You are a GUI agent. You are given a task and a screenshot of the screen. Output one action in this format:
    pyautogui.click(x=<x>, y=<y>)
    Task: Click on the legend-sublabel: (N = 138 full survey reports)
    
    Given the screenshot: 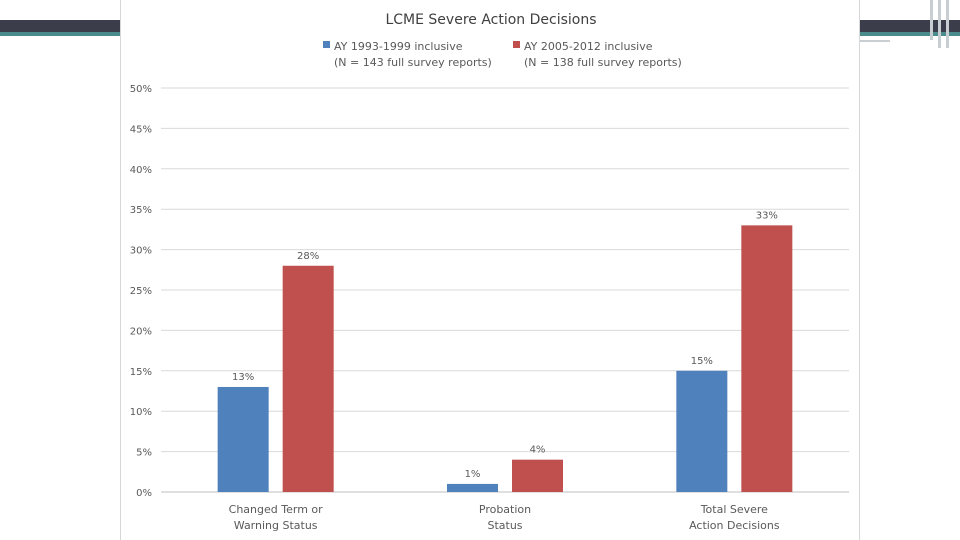 What is the action you would take?
    pyautogui.click(x=603, y=62)
    